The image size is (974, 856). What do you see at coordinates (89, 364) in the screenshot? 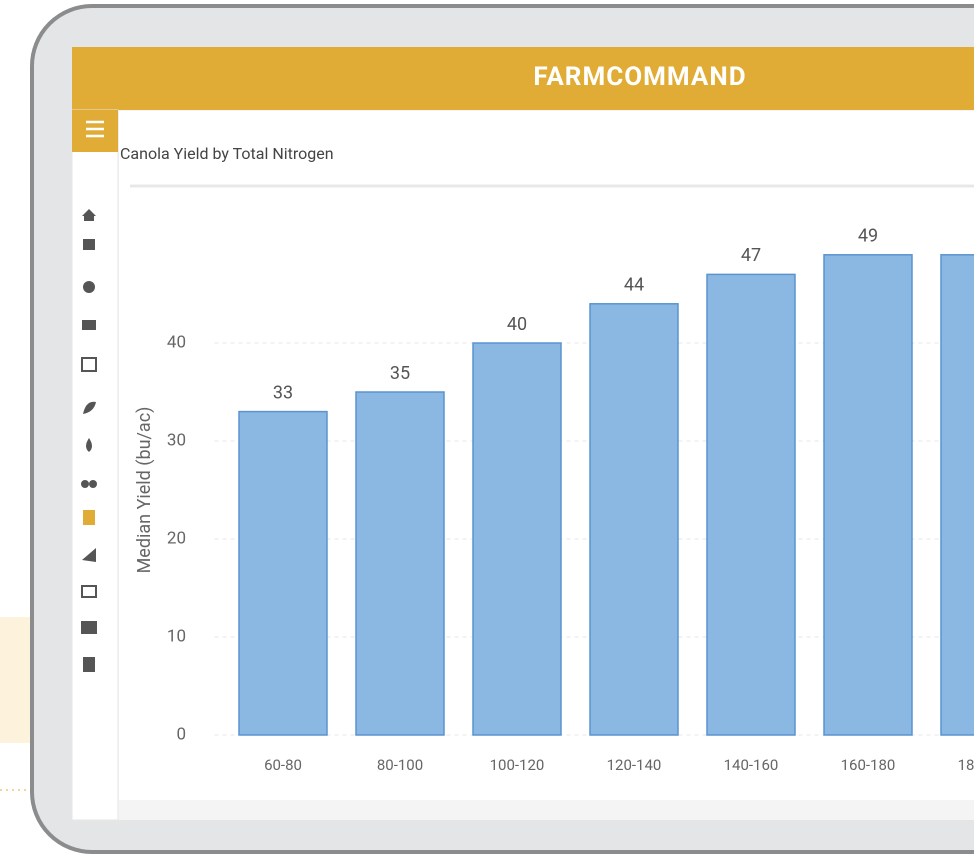
I see `calendar-icon` at bounding box center [89, 364].